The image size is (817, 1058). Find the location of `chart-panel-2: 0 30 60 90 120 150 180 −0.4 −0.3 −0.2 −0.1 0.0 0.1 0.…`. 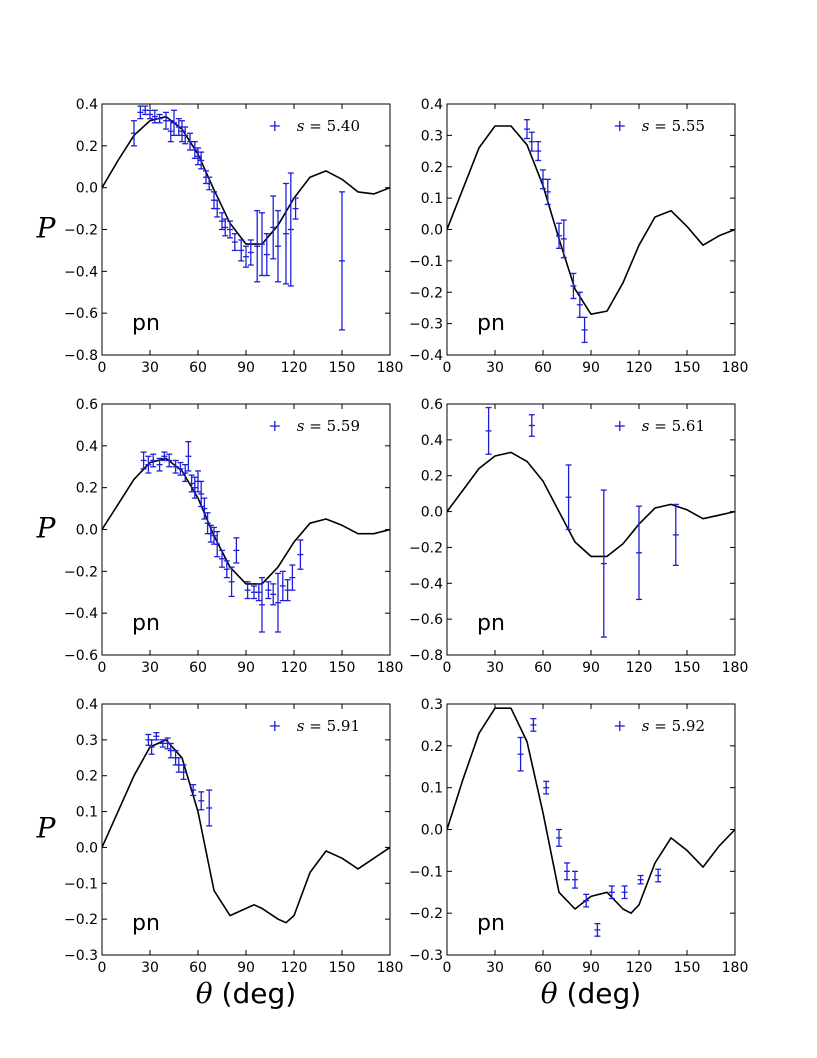

chart-panel-2: 0 30 60 90 120 150 180 −0.4 −0.3 −0.2 −0.1 0.0 0.1 0.… is located at coordinates (578, 236).